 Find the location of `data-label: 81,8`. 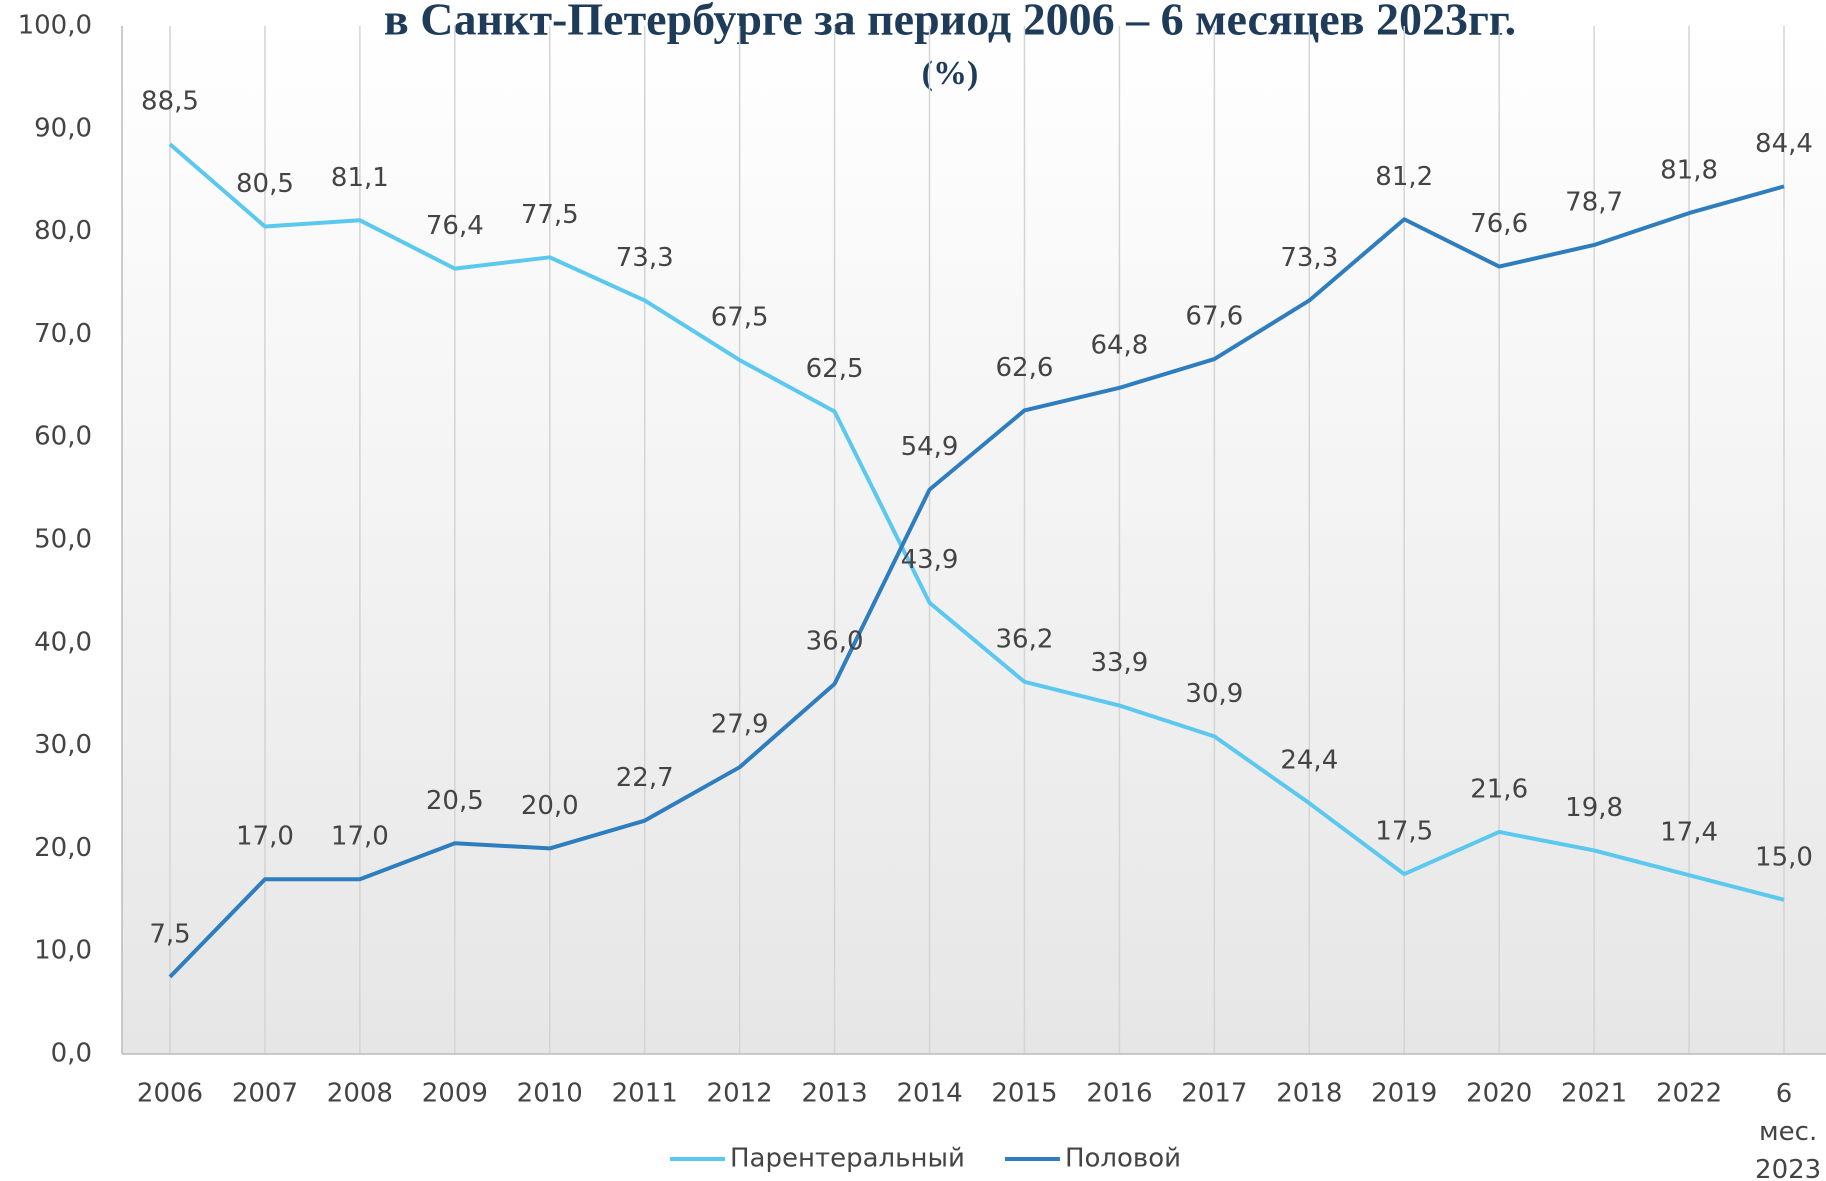

data-label: 81,8 is located at coordinates (1689, 171).